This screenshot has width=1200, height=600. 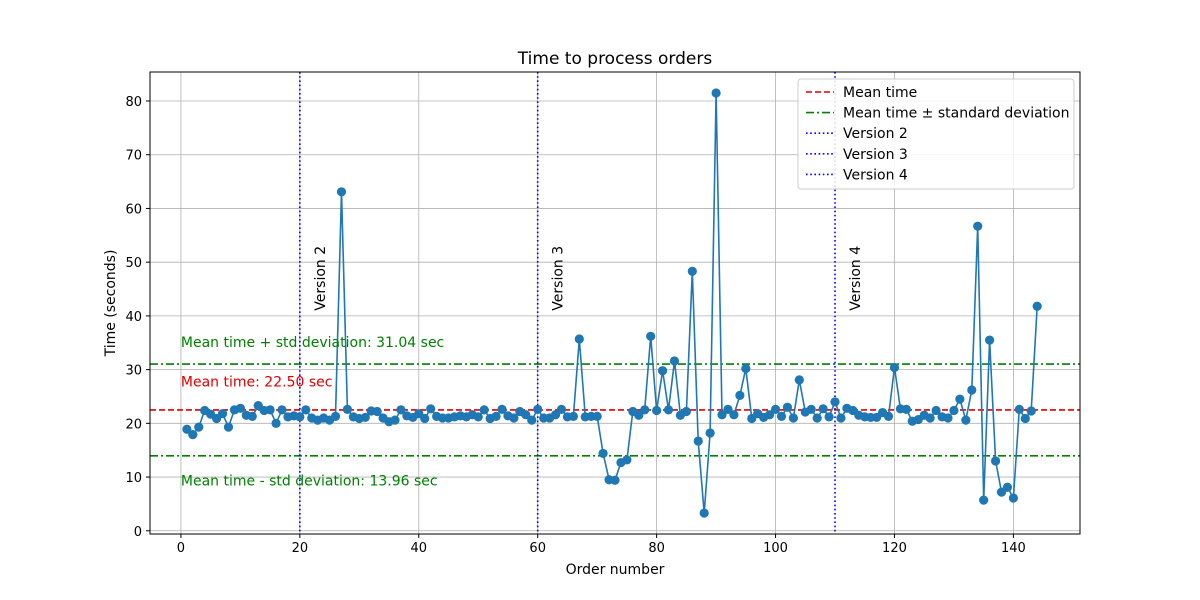 I want to click on legend-box, so click(x=936, y=134).